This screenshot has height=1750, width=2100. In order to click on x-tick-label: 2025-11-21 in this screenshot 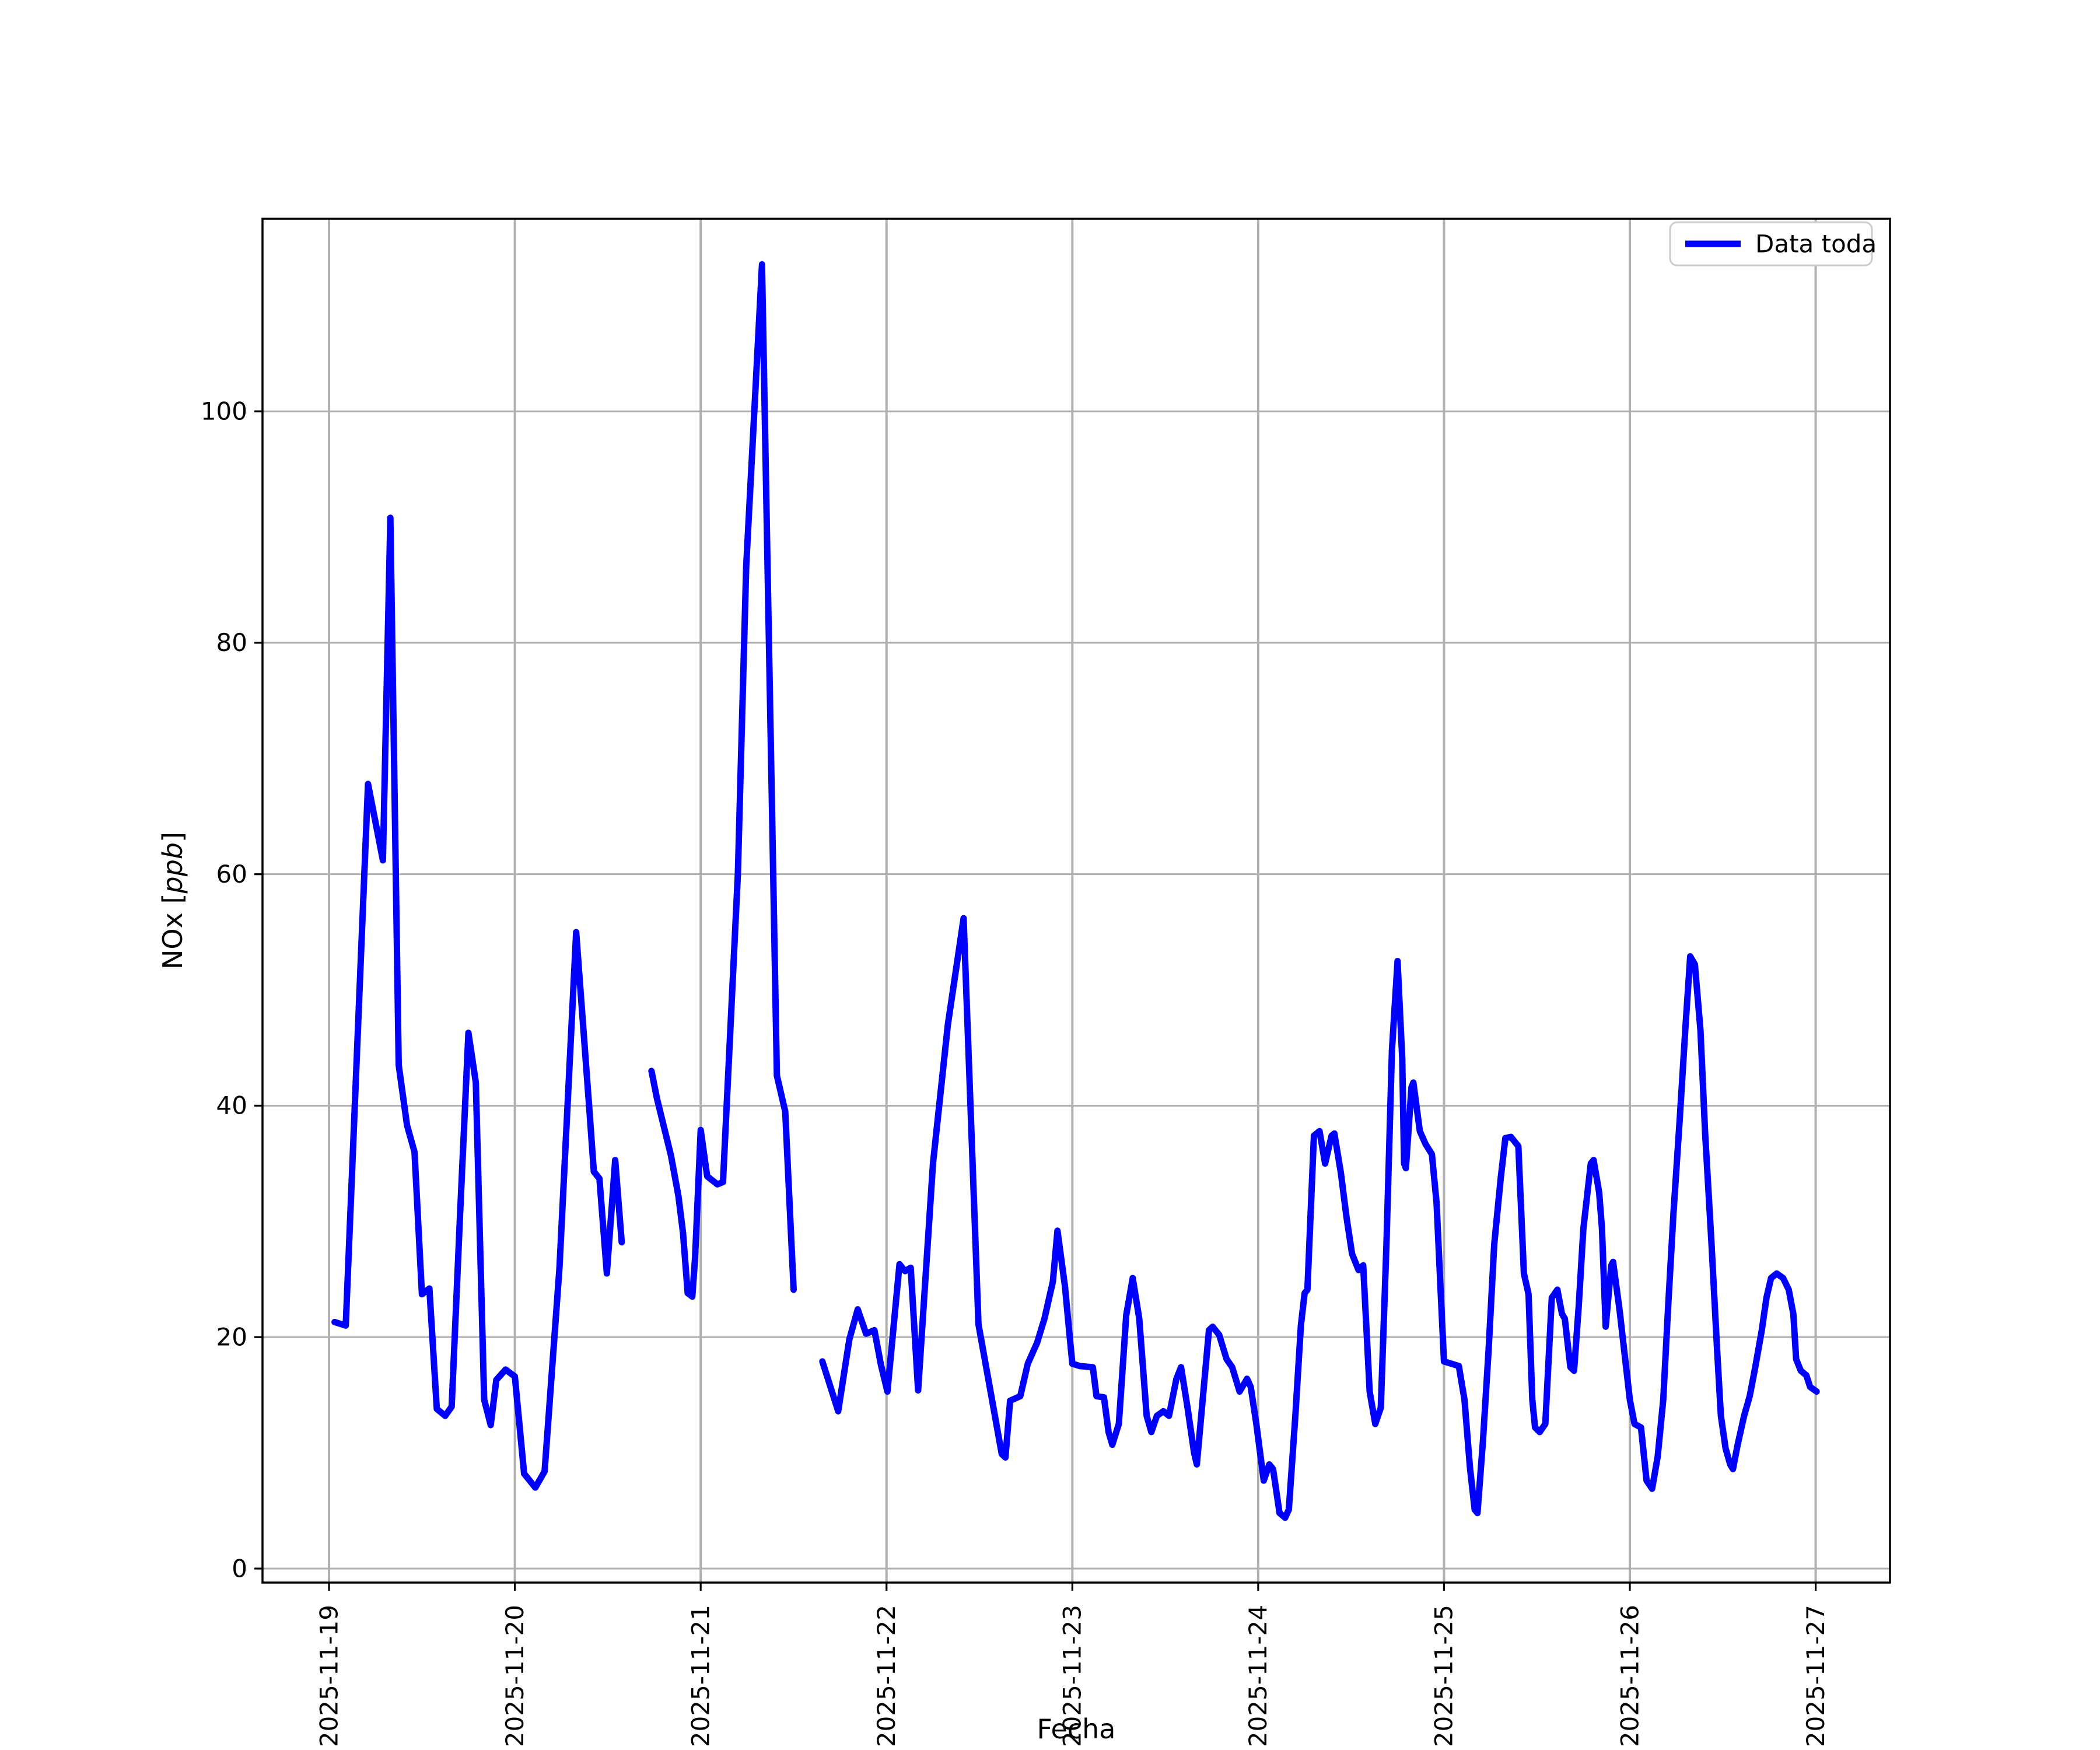, I will do `click(701, 1676)`.